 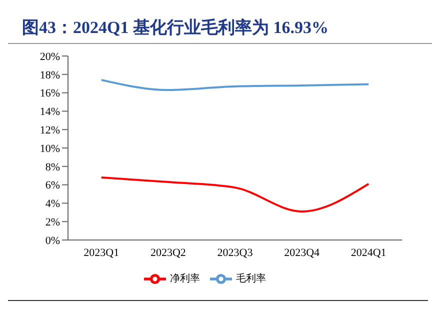 I want to click on y-tick-label: 20%, so click(x=50, y=56).